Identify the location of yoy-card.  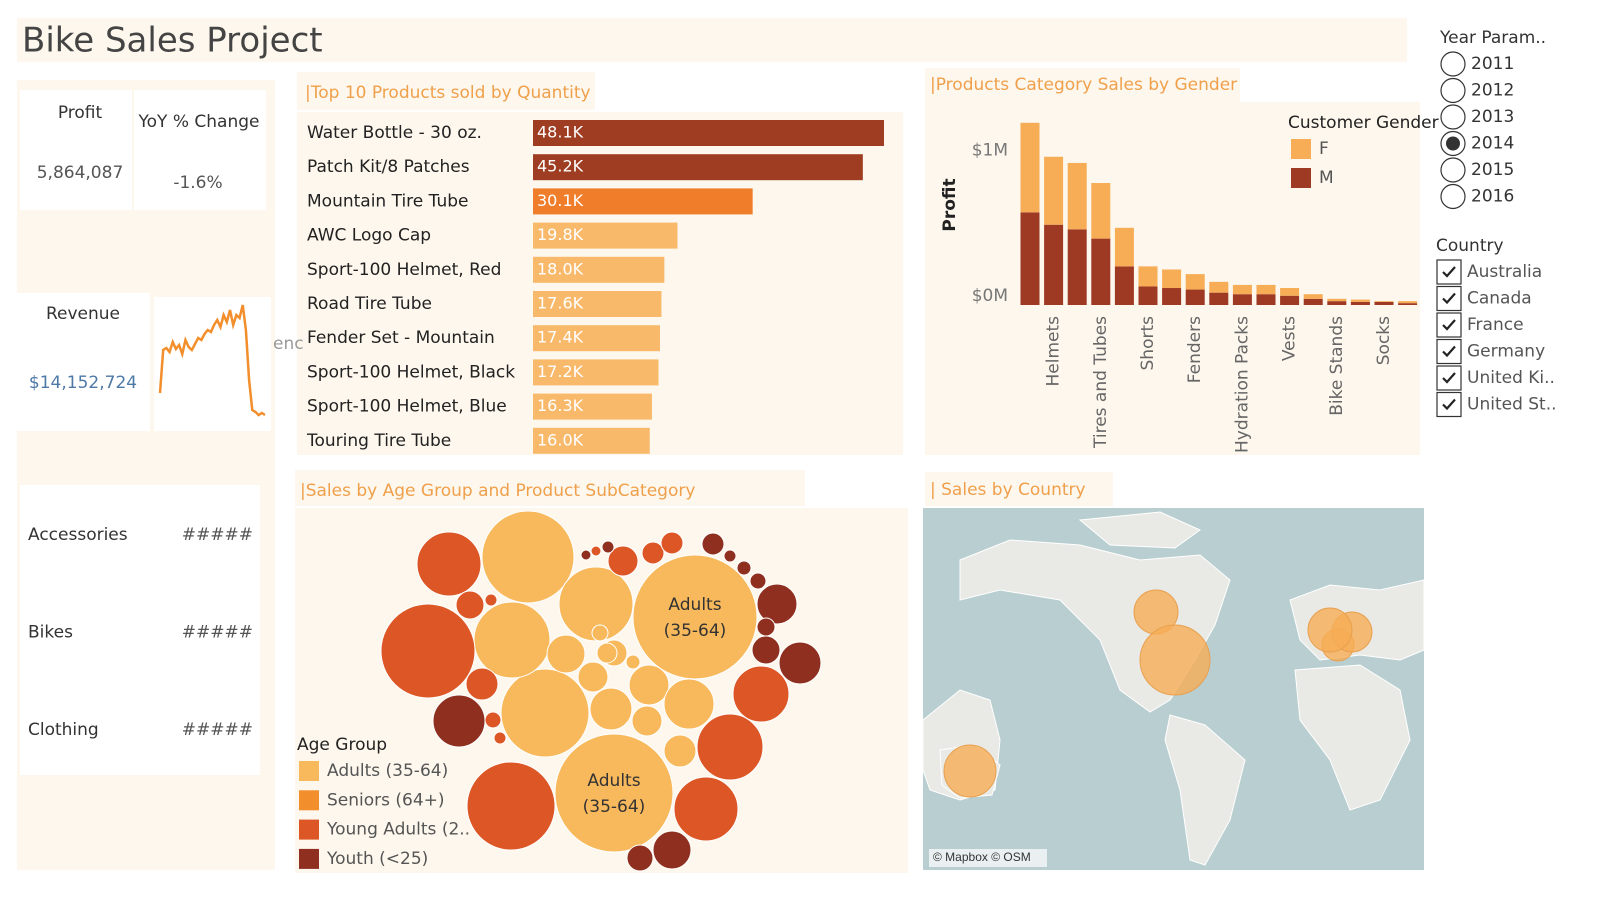
(200, 150).